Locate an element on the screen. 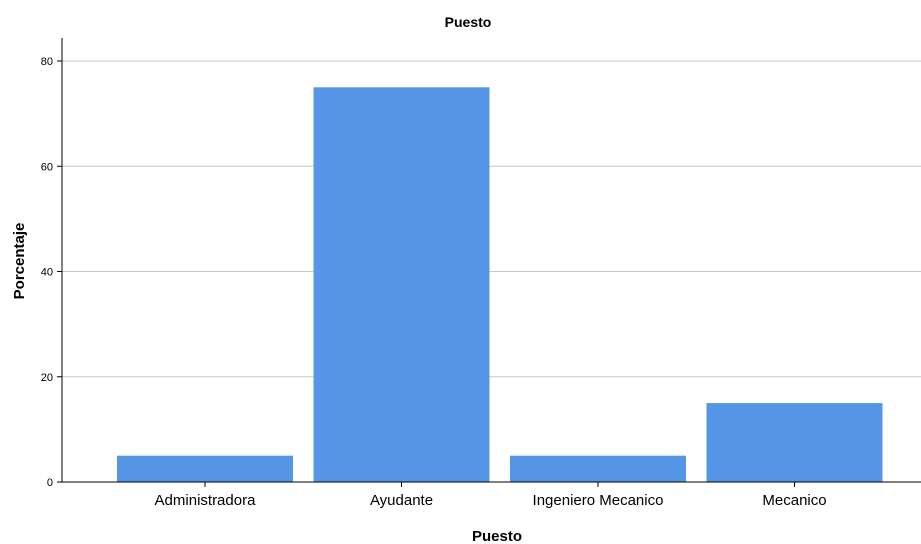 This screenshot has width=921, height=544. y-axis-ticks: 0 20 40 60 80 is located at coordinates (51, 272).